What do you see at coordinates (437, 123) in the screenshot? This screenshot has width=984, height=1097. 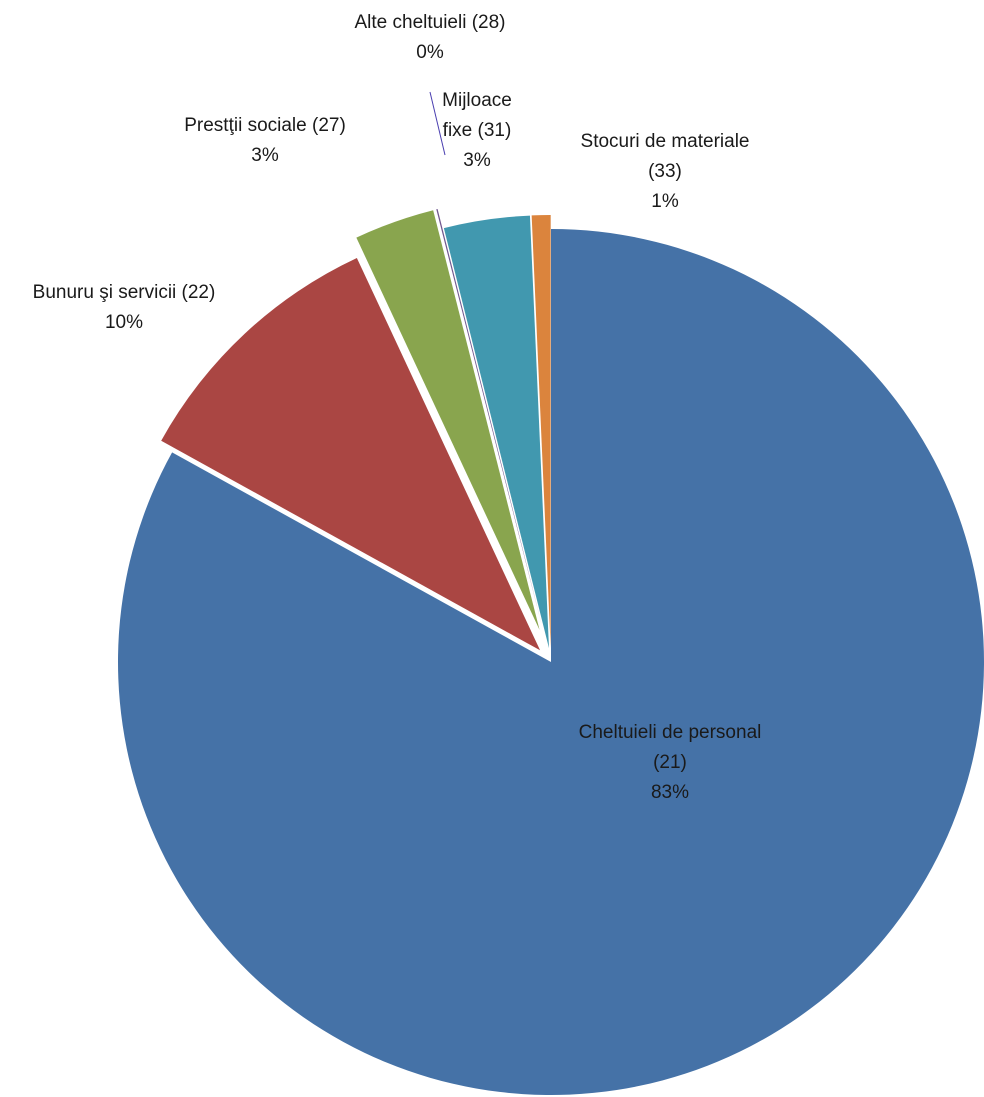 I see `label-leader-line` at bounding box center [437, 123].